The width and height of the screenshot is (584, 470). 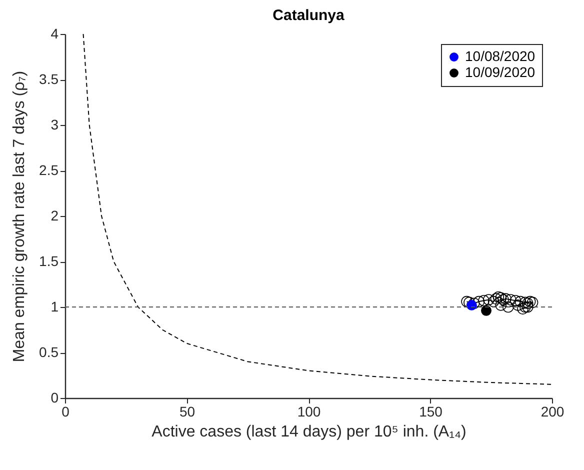 What do you see at coordinates (431, 412) in the screenshot?
I see `x-tick-label: 150` at bounding box center [431, 412].